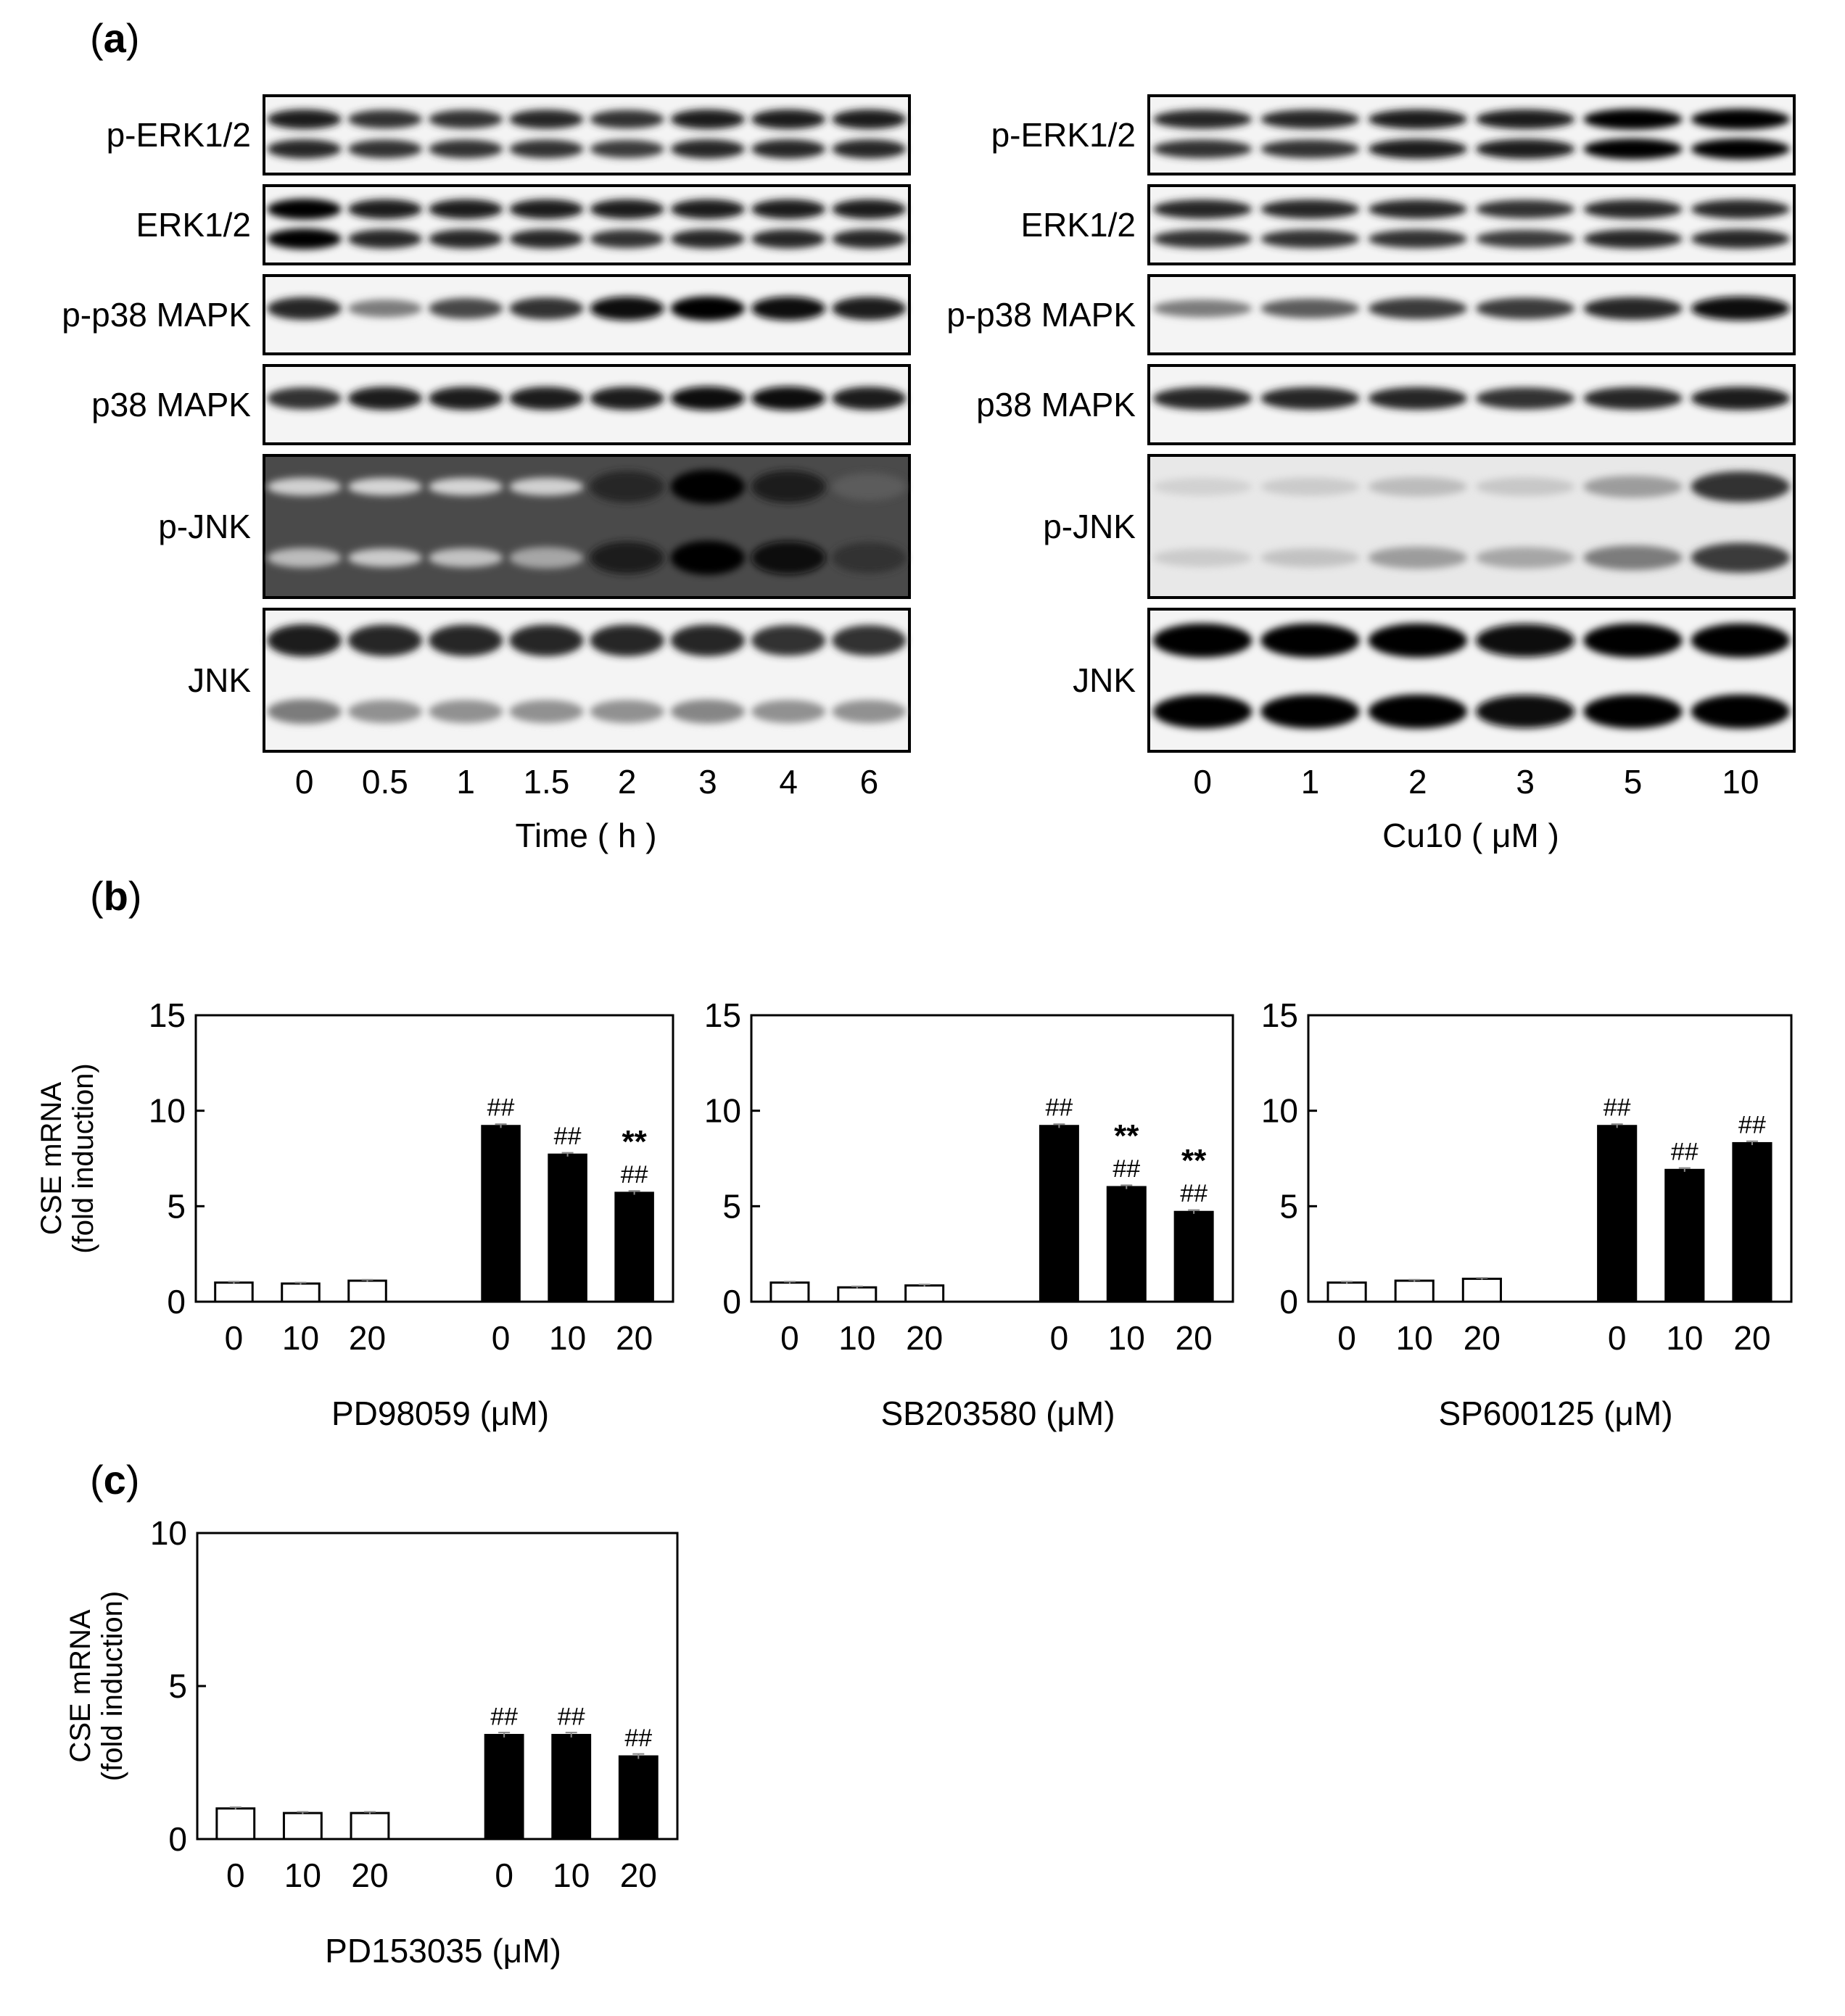  What do you see at coordinates (156, 315) in the screenshot?
I see `blot-row-label: p-p38 MAPK` at bounding box center [156, 315].